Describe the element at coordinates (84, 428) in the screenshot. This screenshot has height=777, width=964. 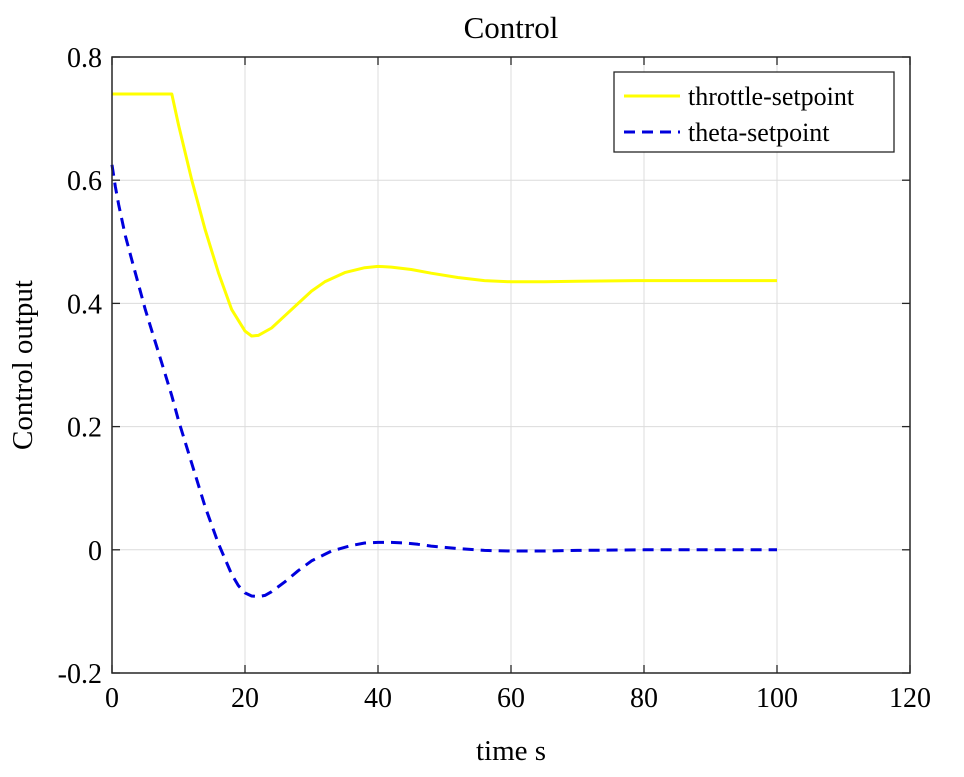
I see `y-tick-label: 0.2` at that location.